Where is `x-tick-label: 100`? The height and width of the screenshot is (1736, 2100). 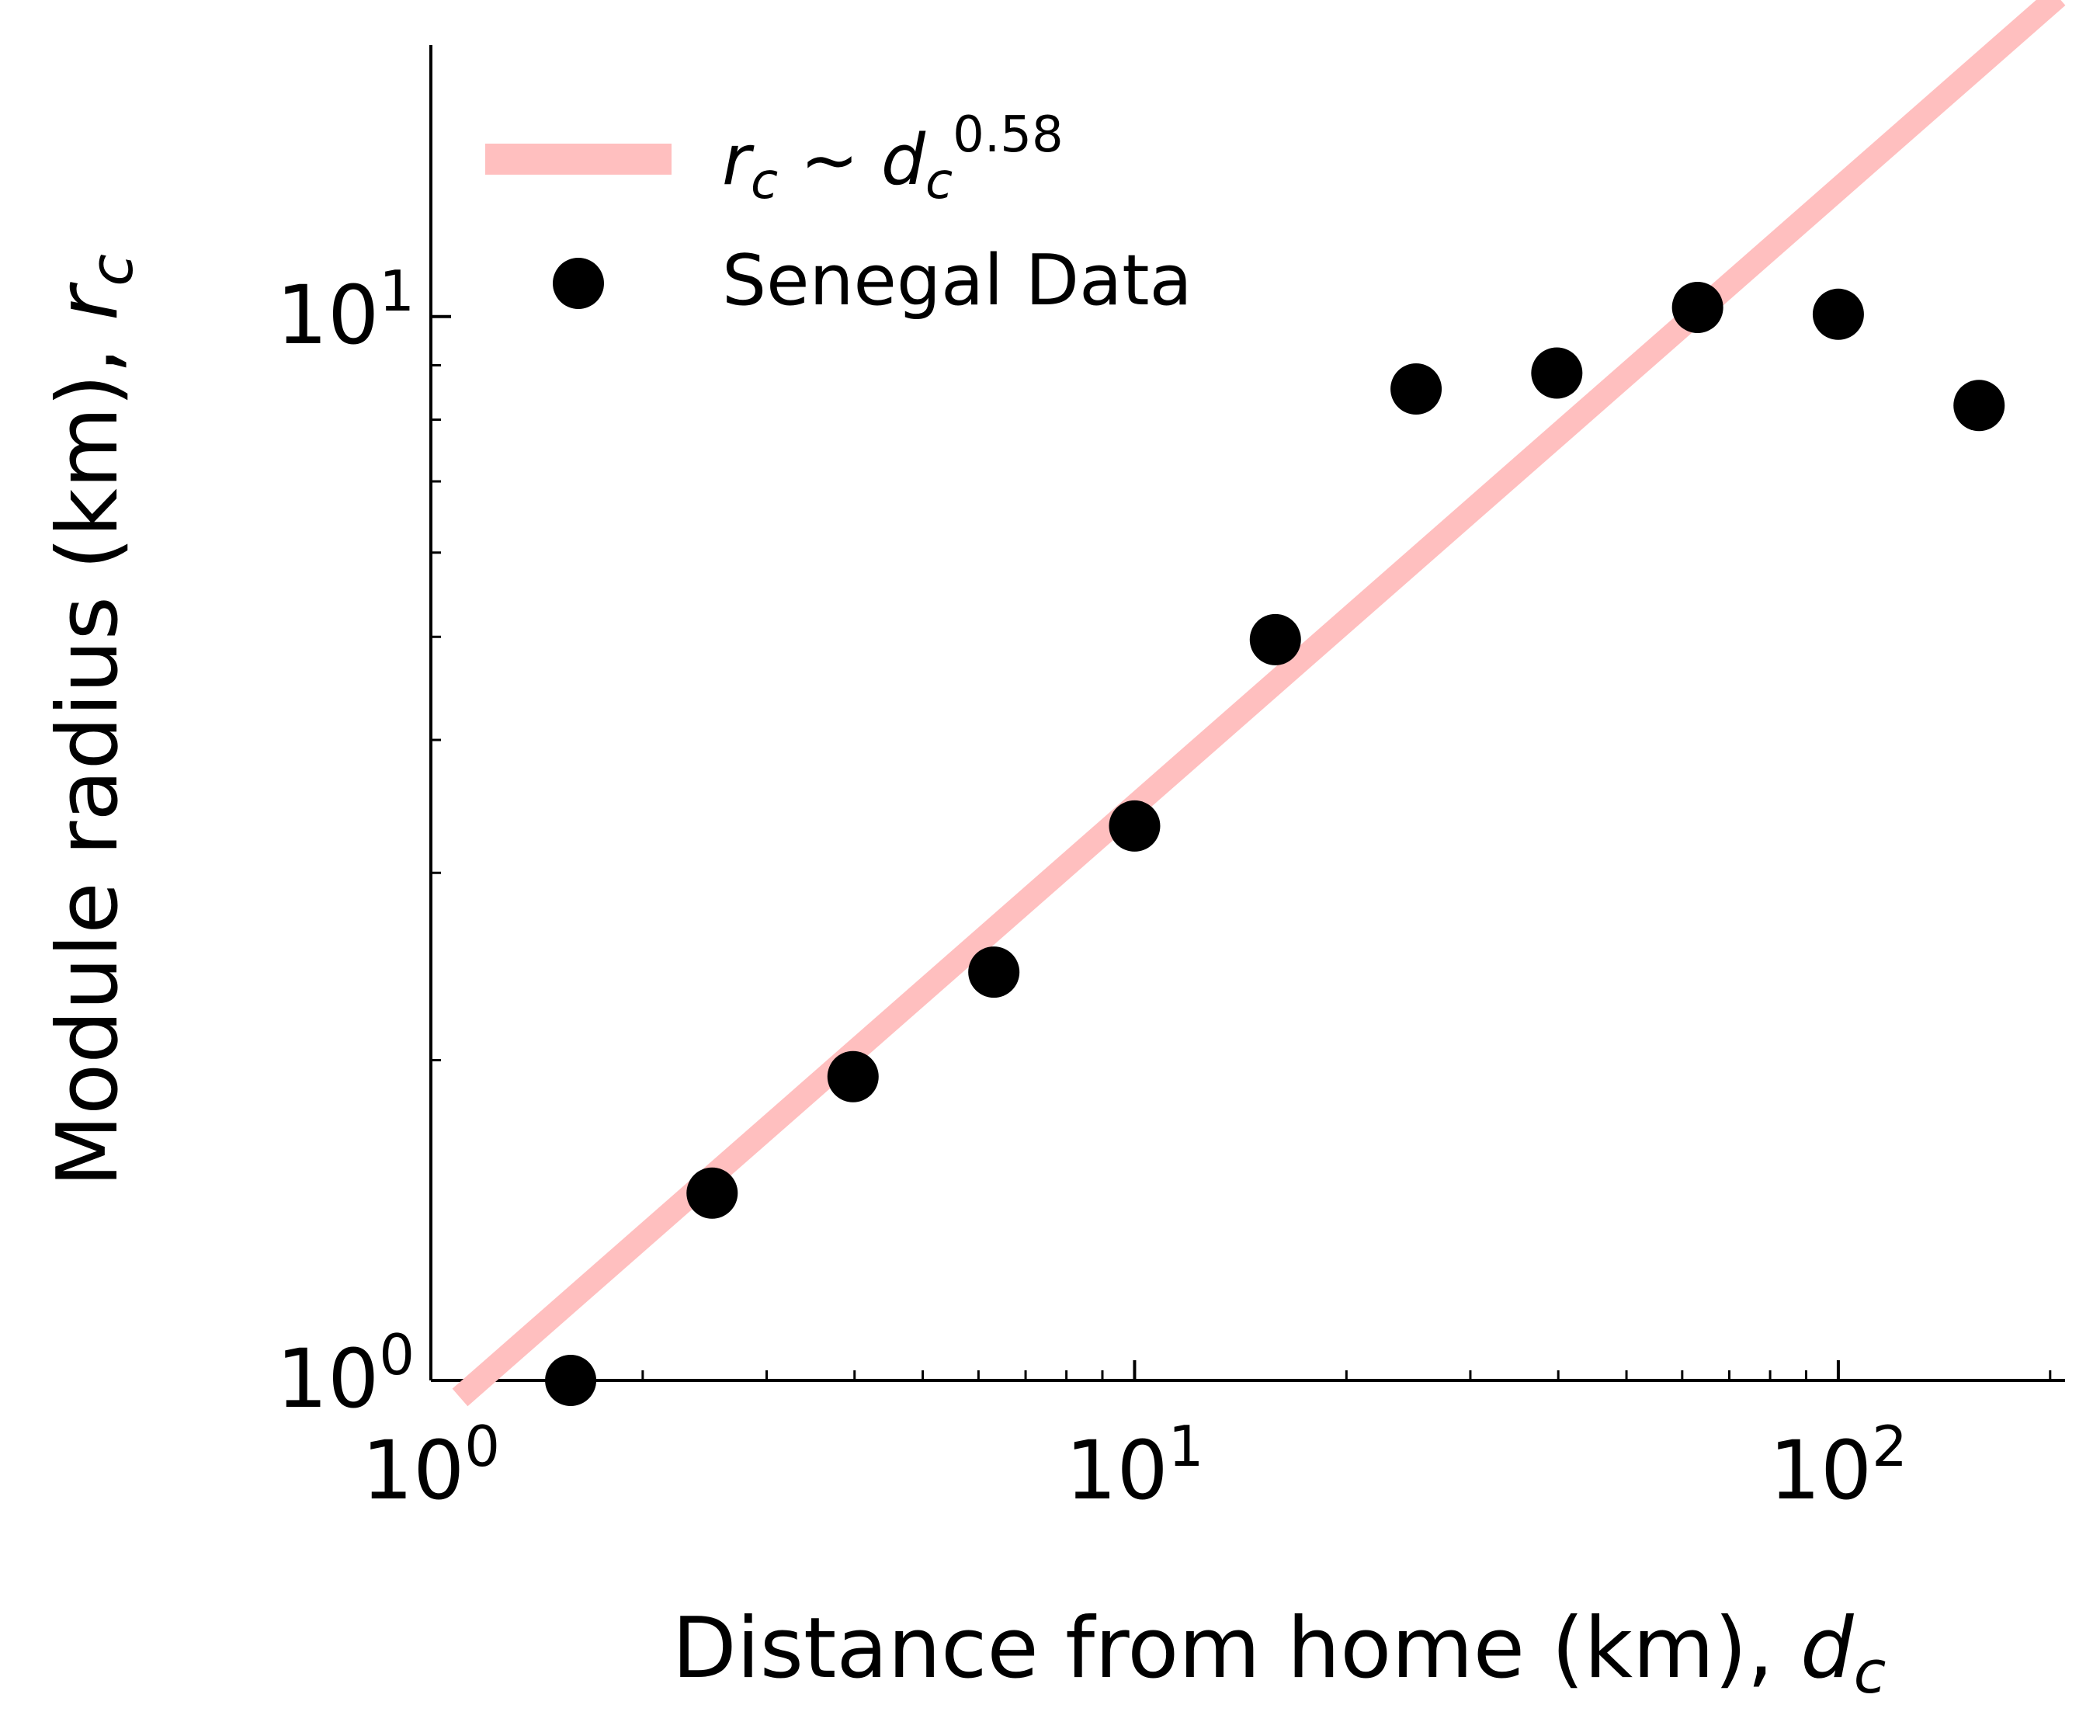
x-tick-label: 100 is located at coordinates (431, 1466).